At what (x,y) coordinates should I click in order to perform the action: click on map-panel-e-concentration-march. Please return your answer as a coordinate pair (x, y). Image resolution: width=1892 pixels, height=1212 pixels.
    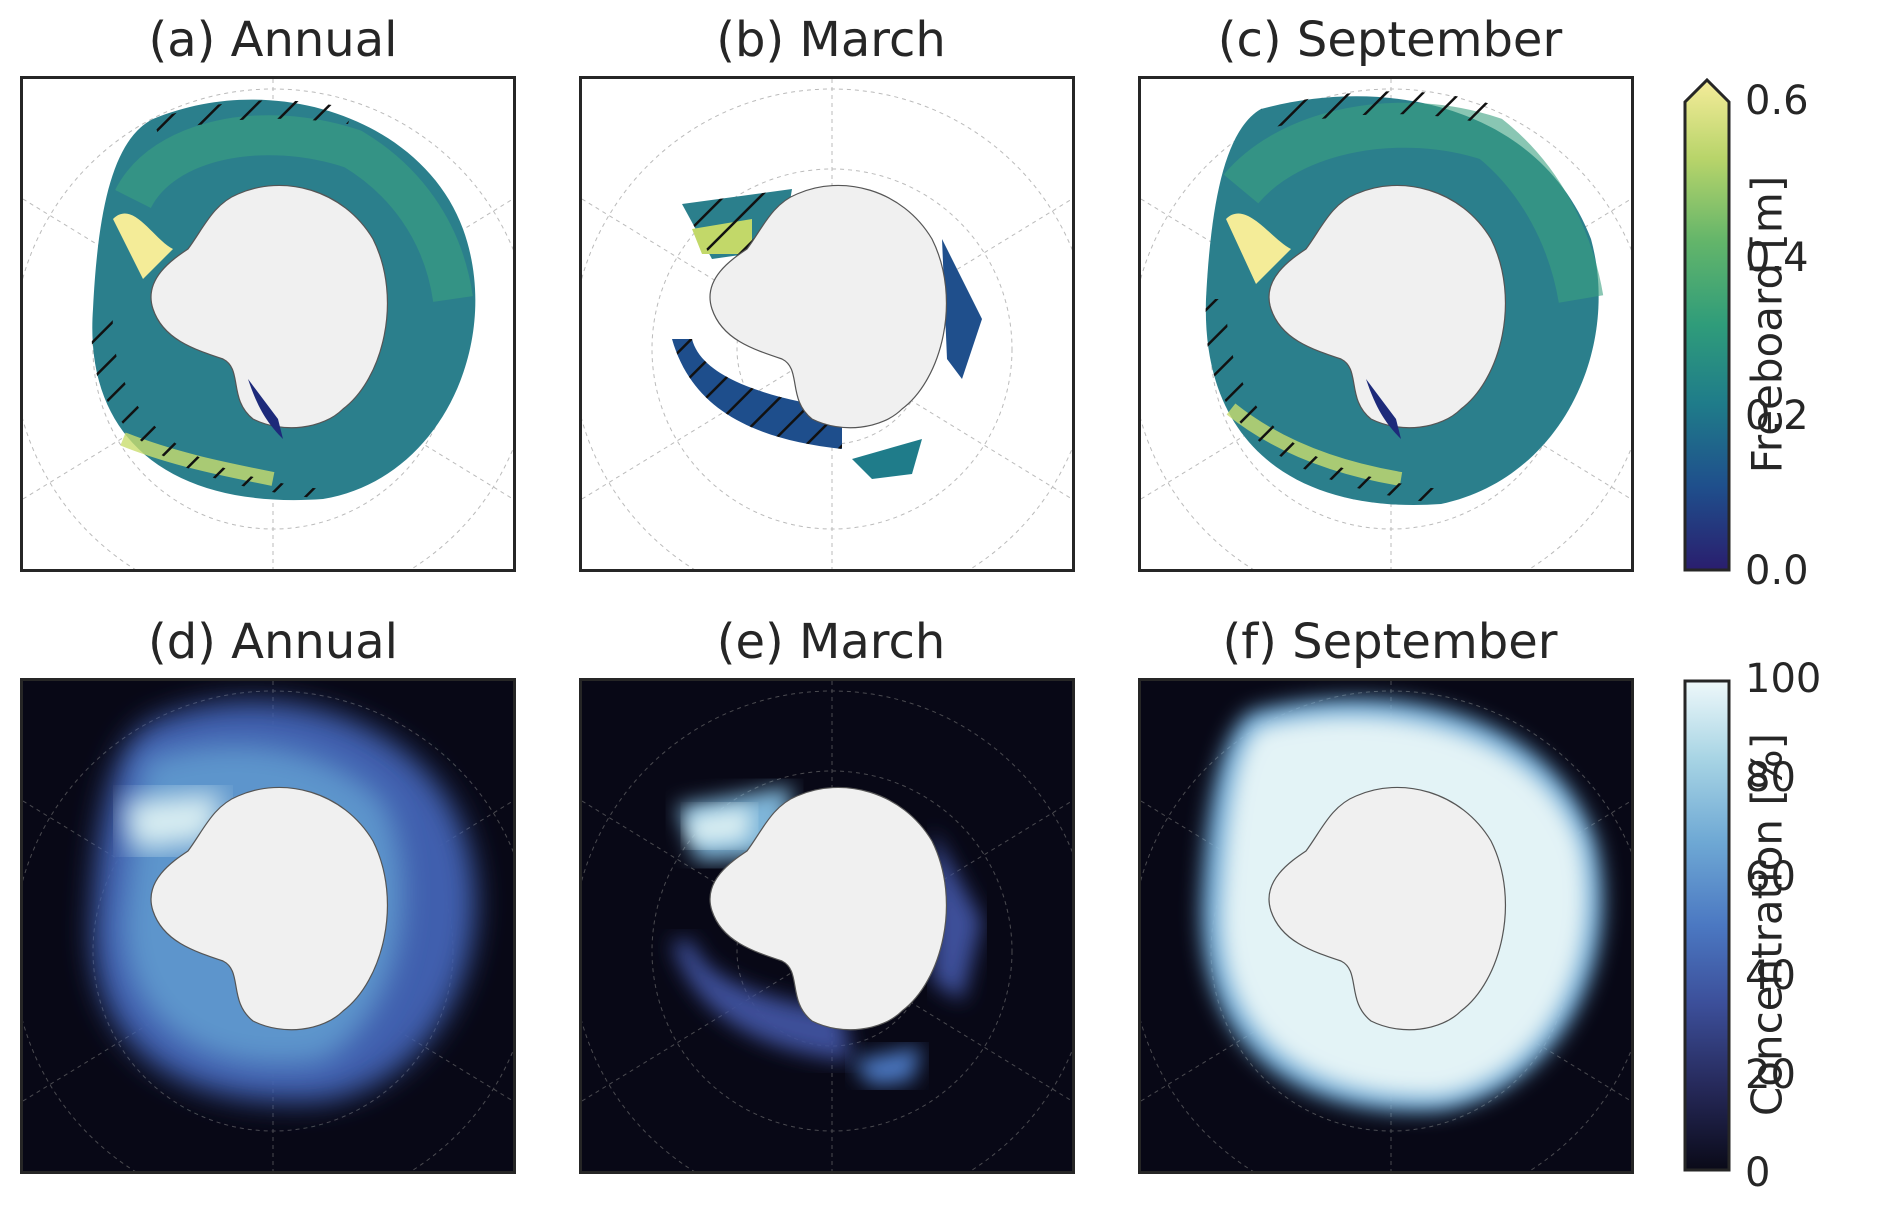
    Looking at the image, I should click on (827, 926).